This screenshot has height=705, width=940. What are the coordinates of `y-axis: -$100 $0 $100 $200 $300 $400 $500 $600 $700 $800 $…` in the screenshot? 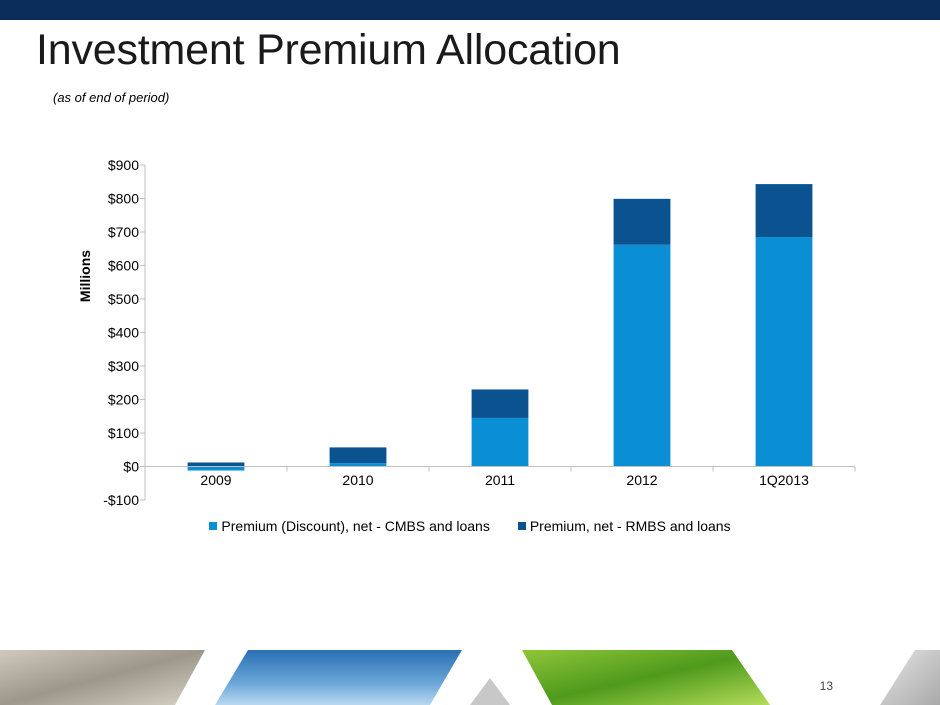 It's located at (124, 332).